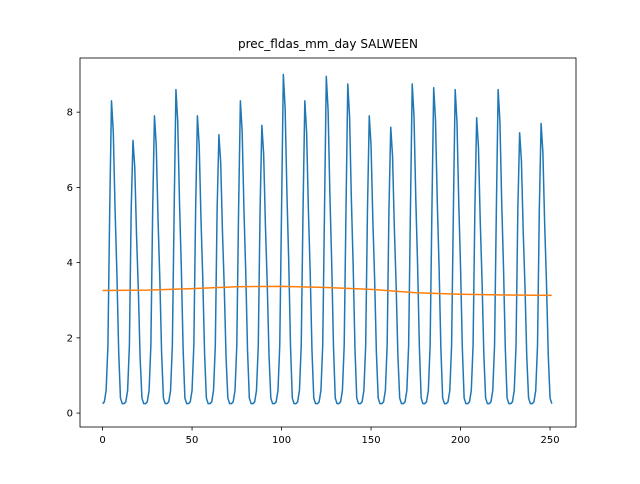 The image size is (640, 484). What do you see at coordinates (327, 291) in the screenshot?
I see `series-line` at bounding box center [327, 291].